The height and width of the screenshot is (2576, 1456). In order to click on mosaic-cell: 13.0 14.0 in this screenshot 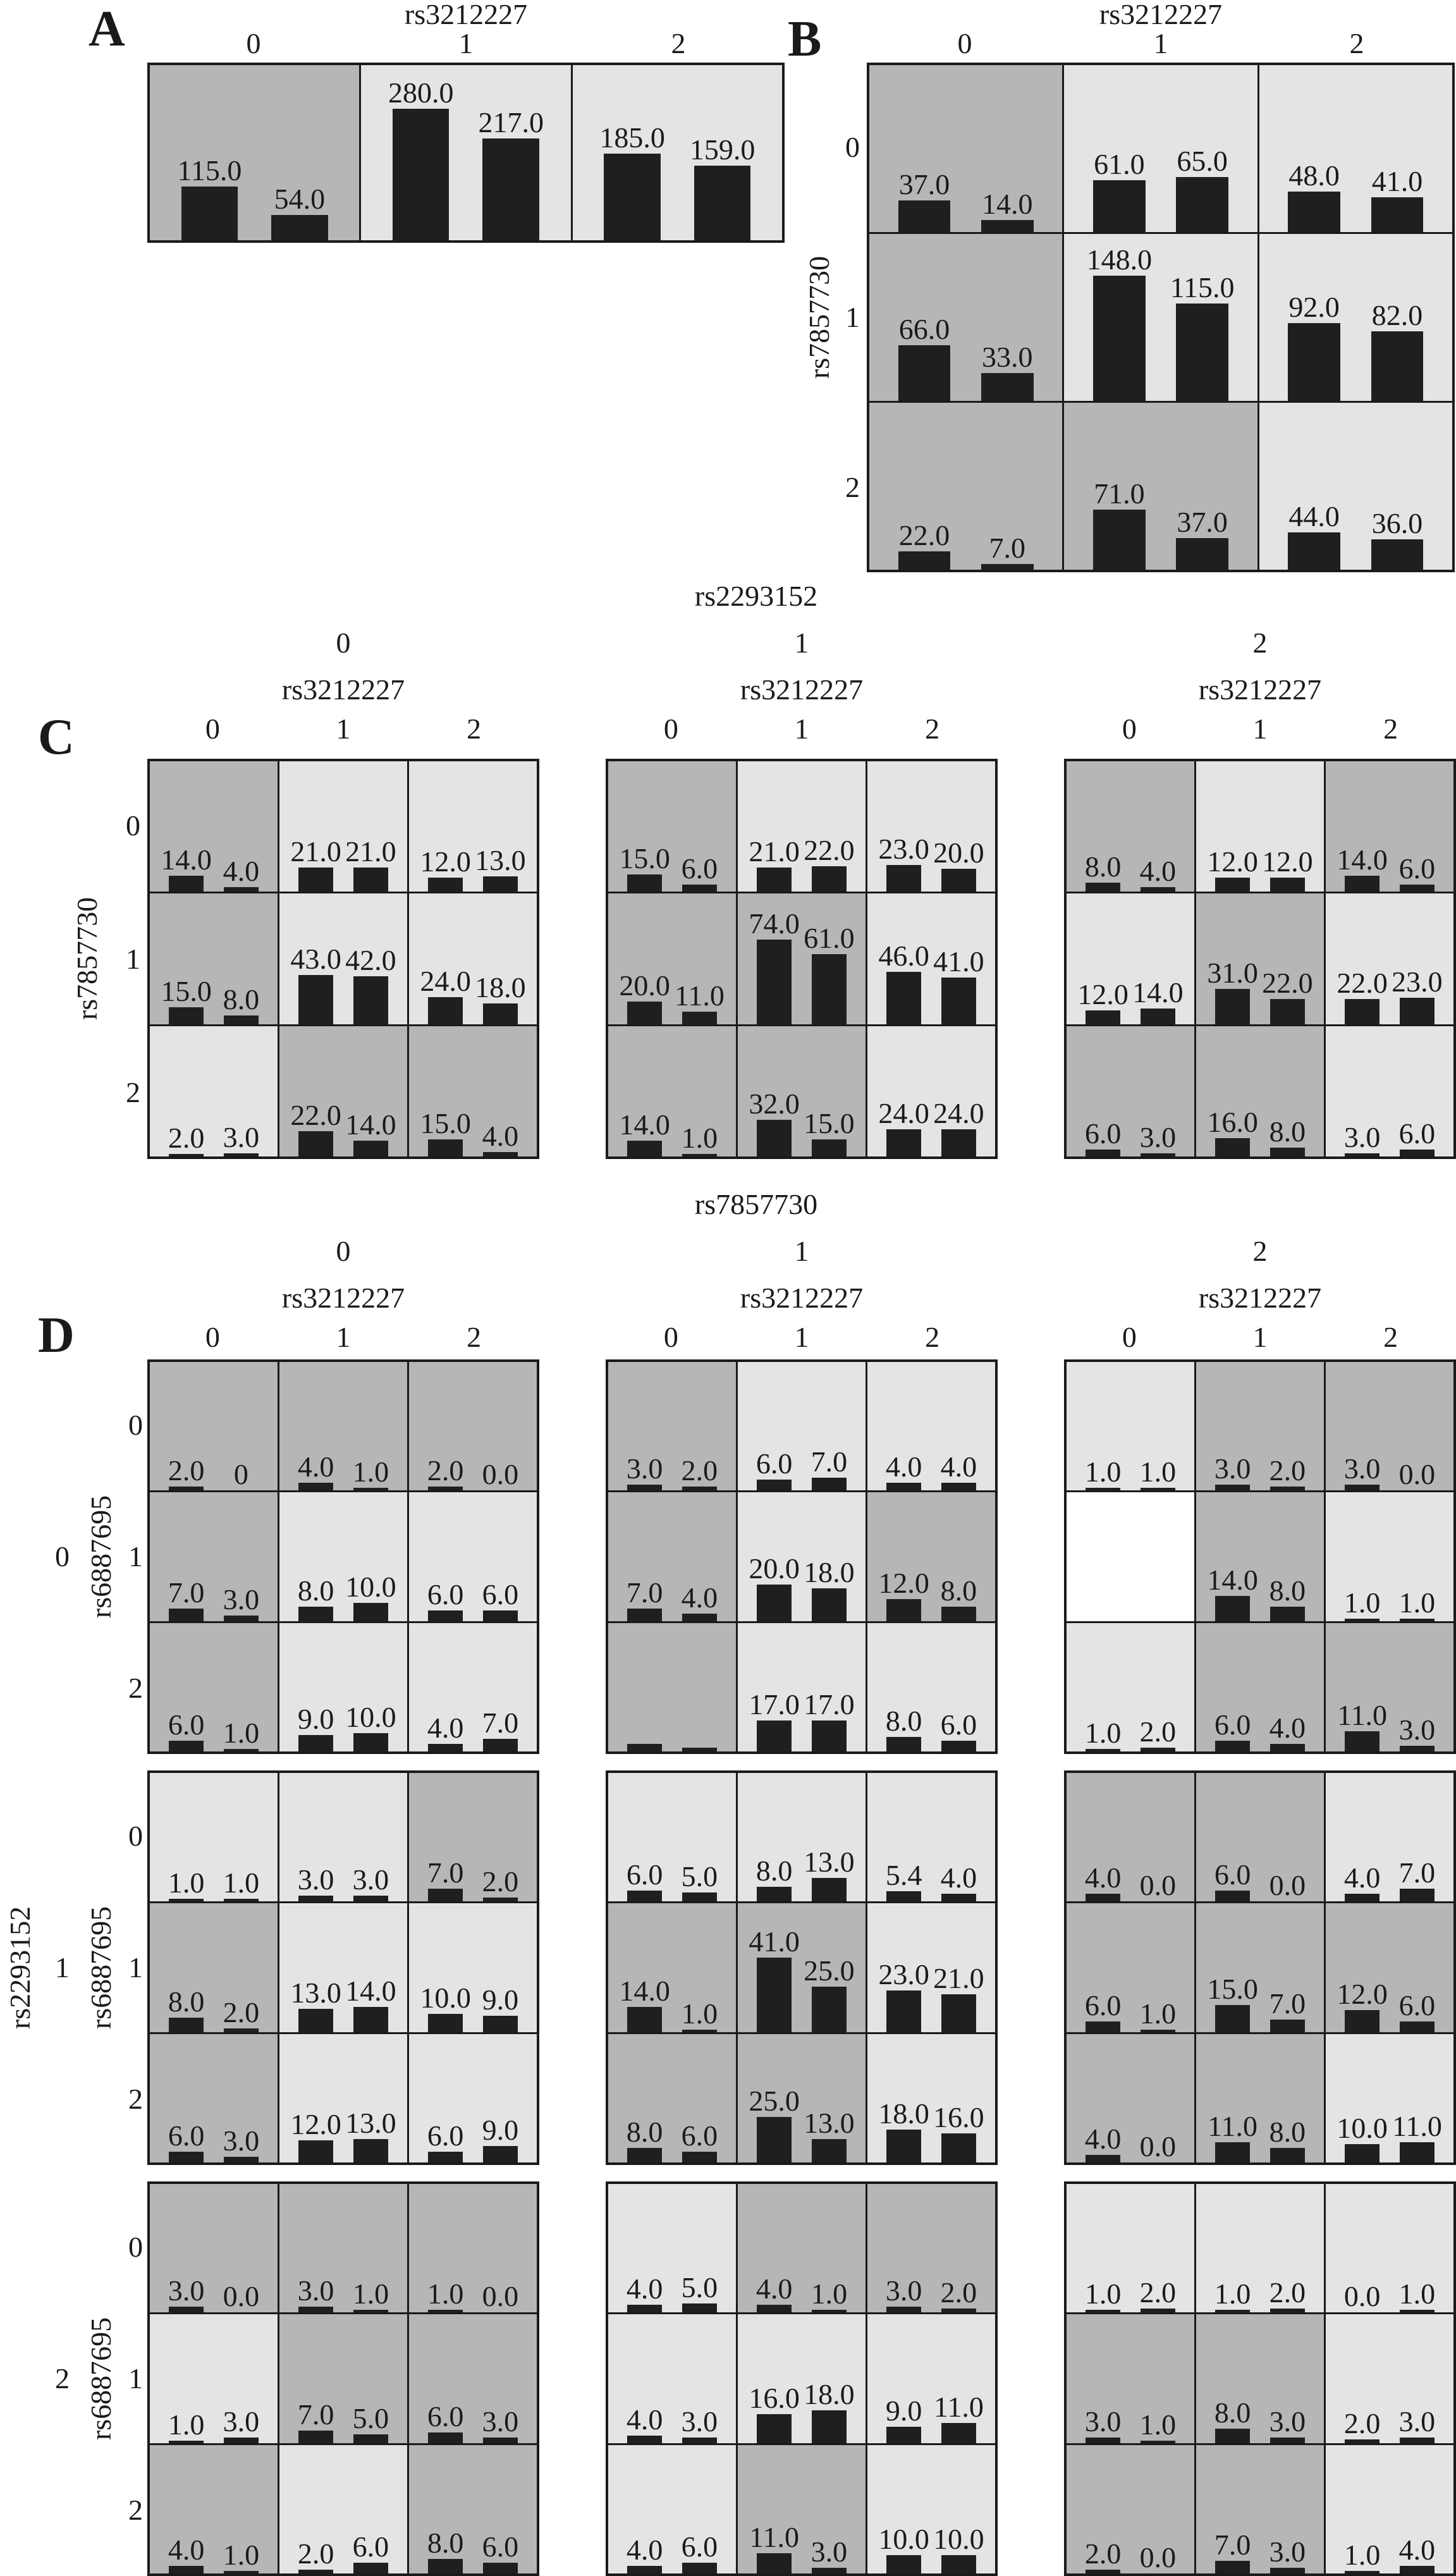, I will do `click(343, 1967)`.